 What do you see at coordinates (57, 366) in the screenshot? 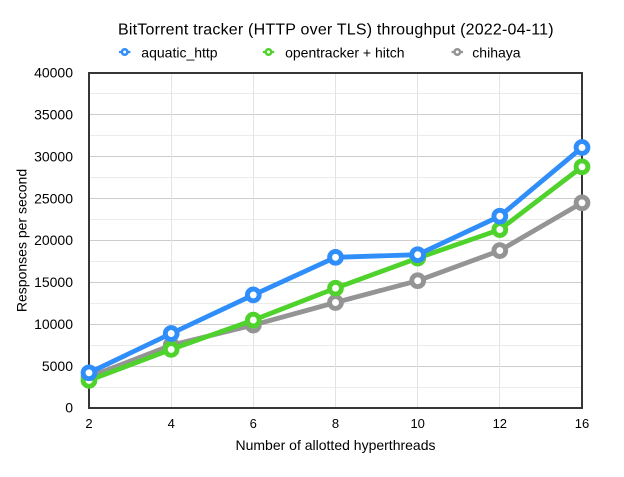
I see `svg-text: 5000` at bounding box center [57, 366].